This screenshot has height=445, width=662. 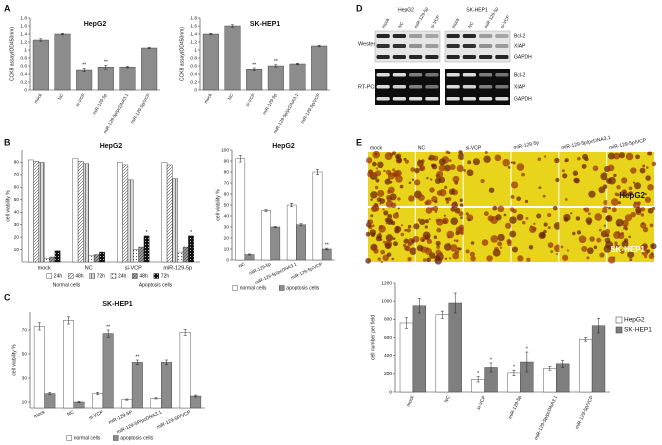 I want to click on micrograph-row-label: HepG2, so click(x=632, y=195).